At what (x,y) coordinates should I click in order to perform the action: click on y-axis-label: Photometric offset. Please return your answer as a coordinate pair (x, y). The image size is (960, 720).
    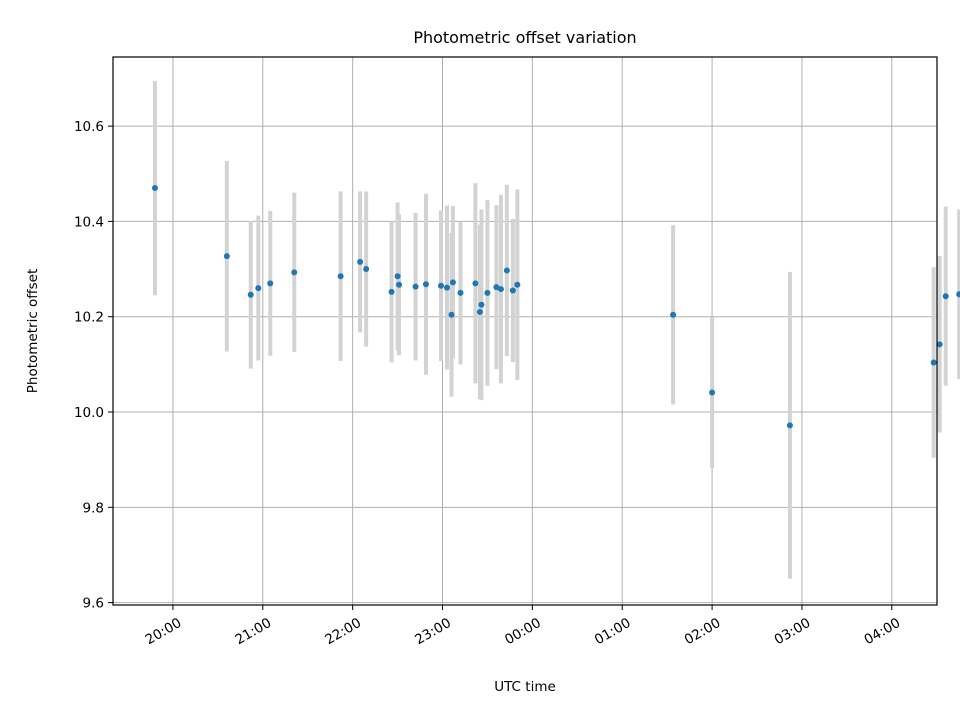
    Looking at the image, I should click on (33, 331).